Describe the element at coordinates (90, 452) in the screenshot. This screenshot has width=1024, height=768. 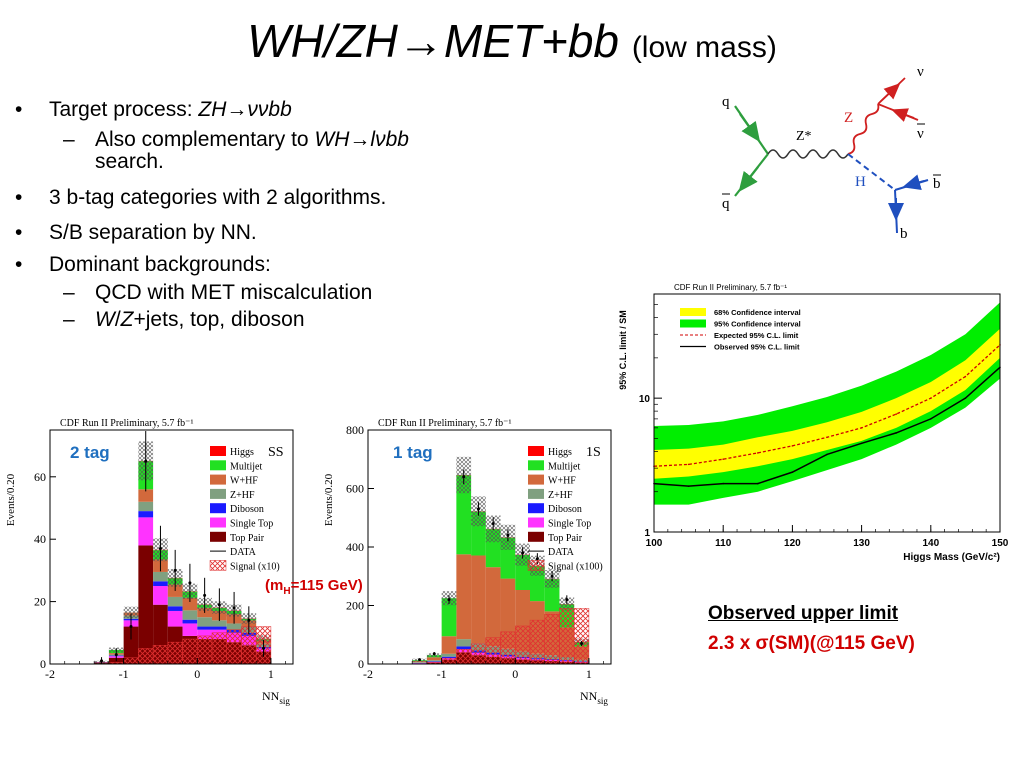
I see `tag-label-2tag: 2 tag` at that location.